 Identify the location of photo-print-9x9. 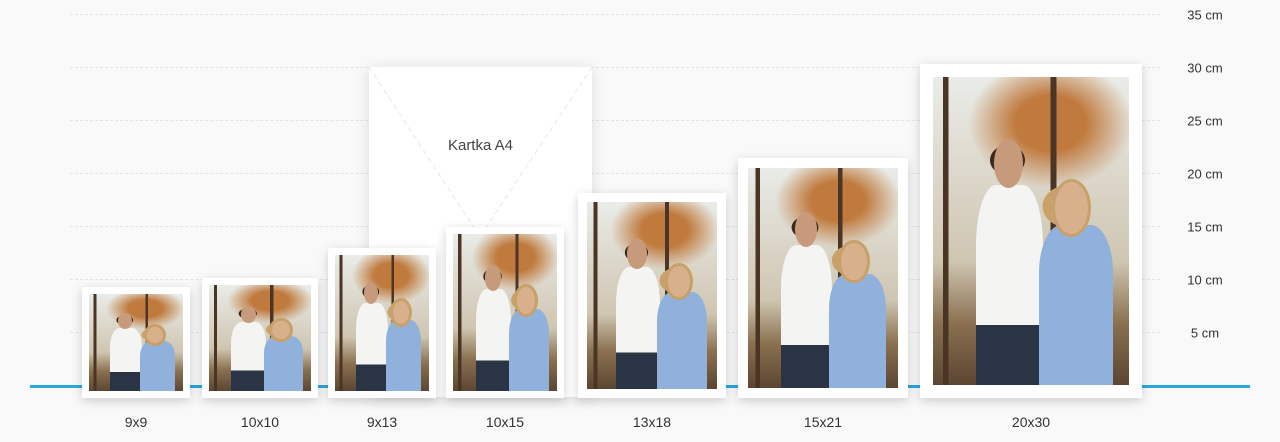
(136, 342).